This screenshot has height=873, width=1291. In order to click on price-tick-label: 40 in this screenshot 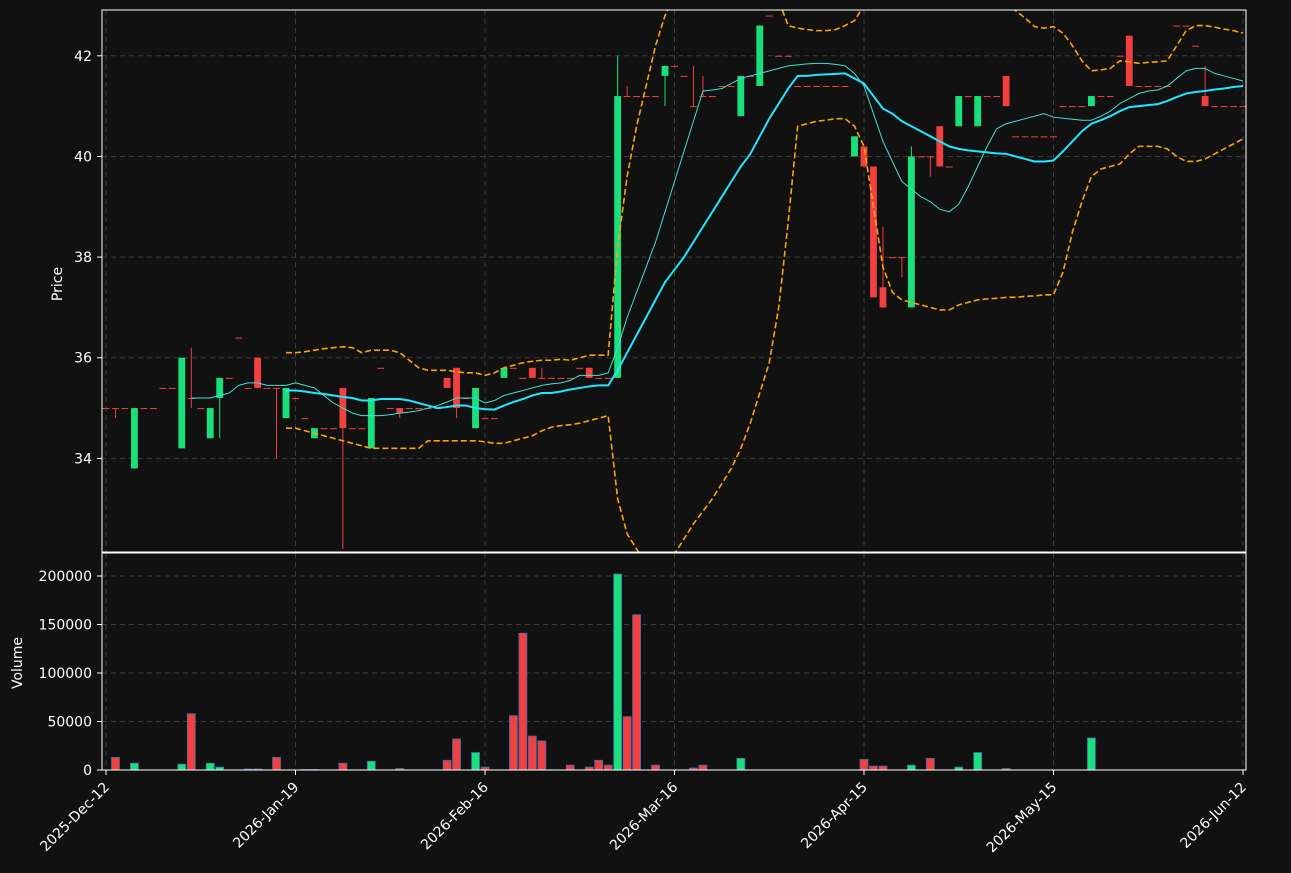, I will do `click(83, 157)`.